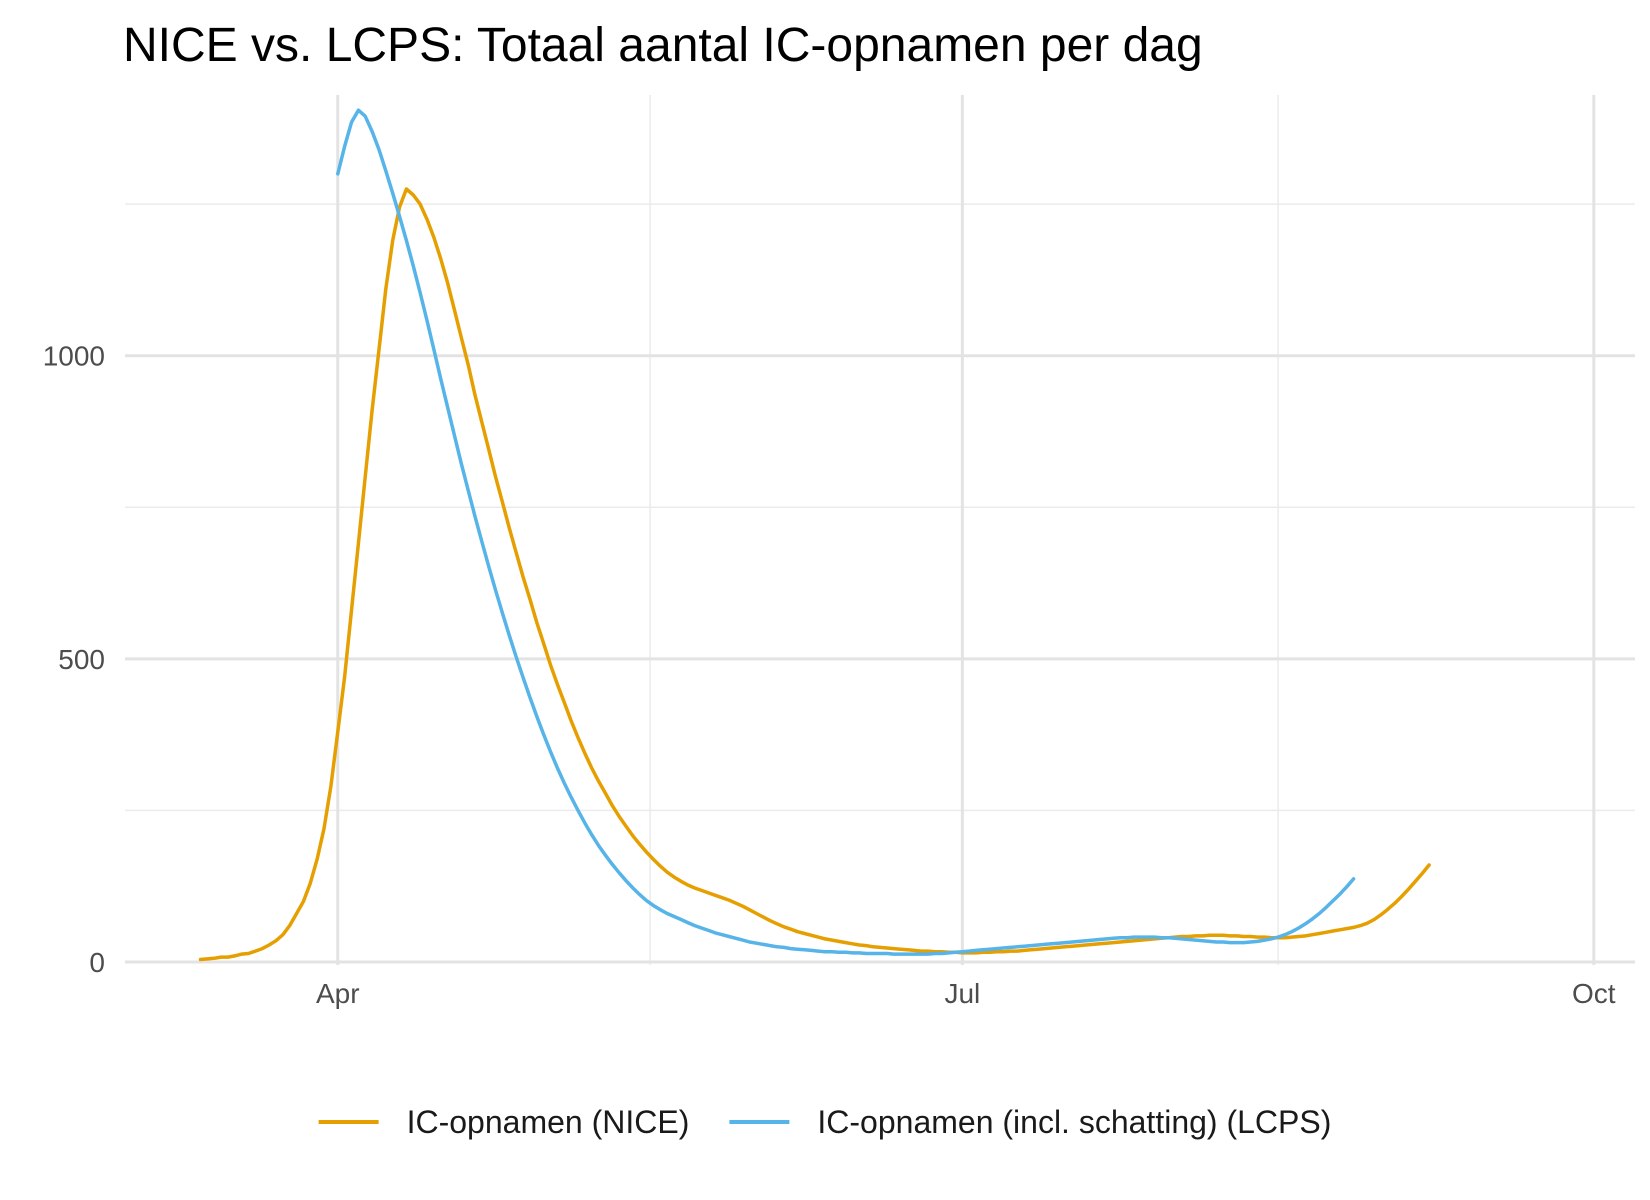 This screenshot has width=1650, height=1200. What do you see at coordinates (962, 993) in the screenshot?
I see `x-tick-label: Jul` at bounding box center [962, 993].